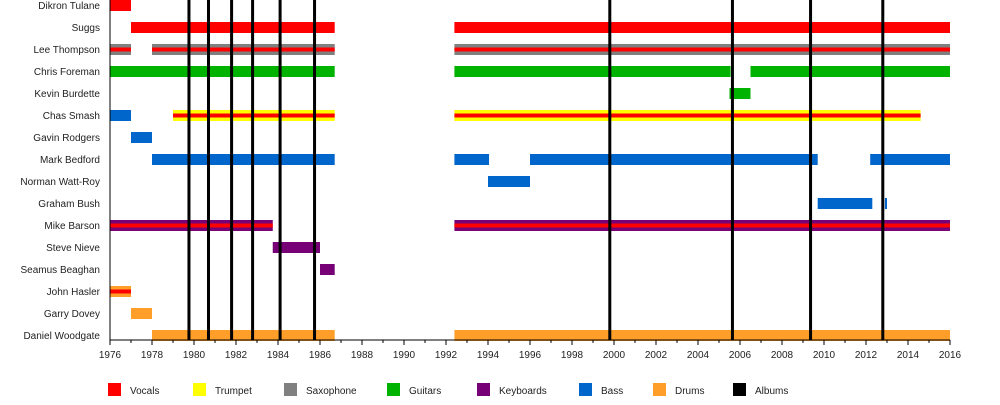 The image size is (1000, 405). What do you see at coordinates (585, 389) in the screenshot?
I see `legend-swatch-bass` at bounding box center [585, 389].